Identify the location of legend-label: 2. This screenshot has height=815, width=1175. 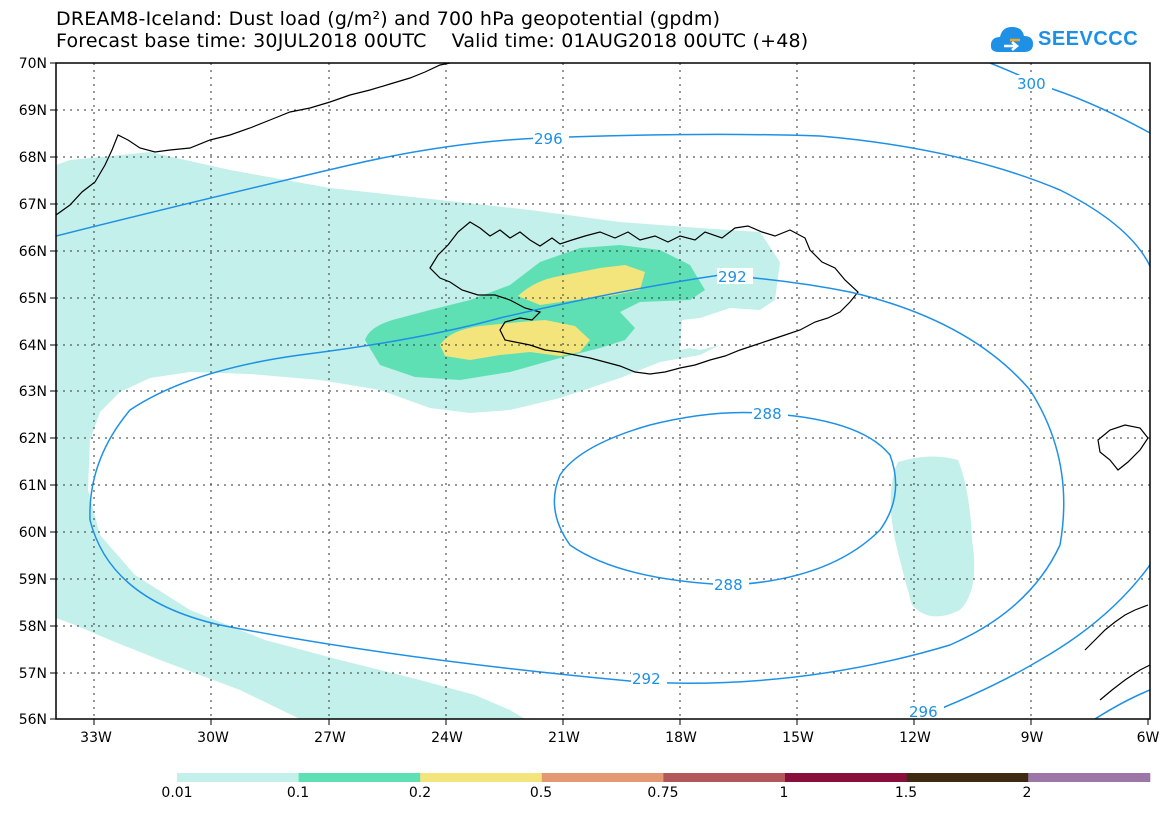
(1027, 793).